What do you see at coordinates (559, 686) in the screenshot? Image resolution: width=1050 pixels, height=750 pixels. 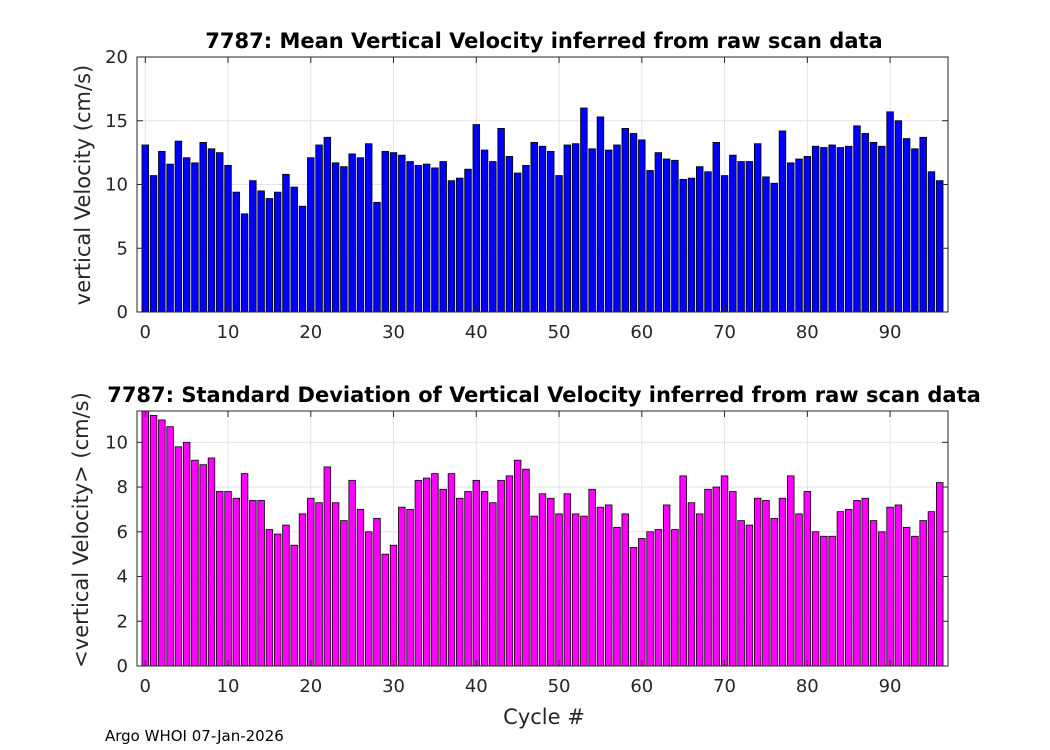 I see `x-tick-label: 50` at bounding box center [559, 686].